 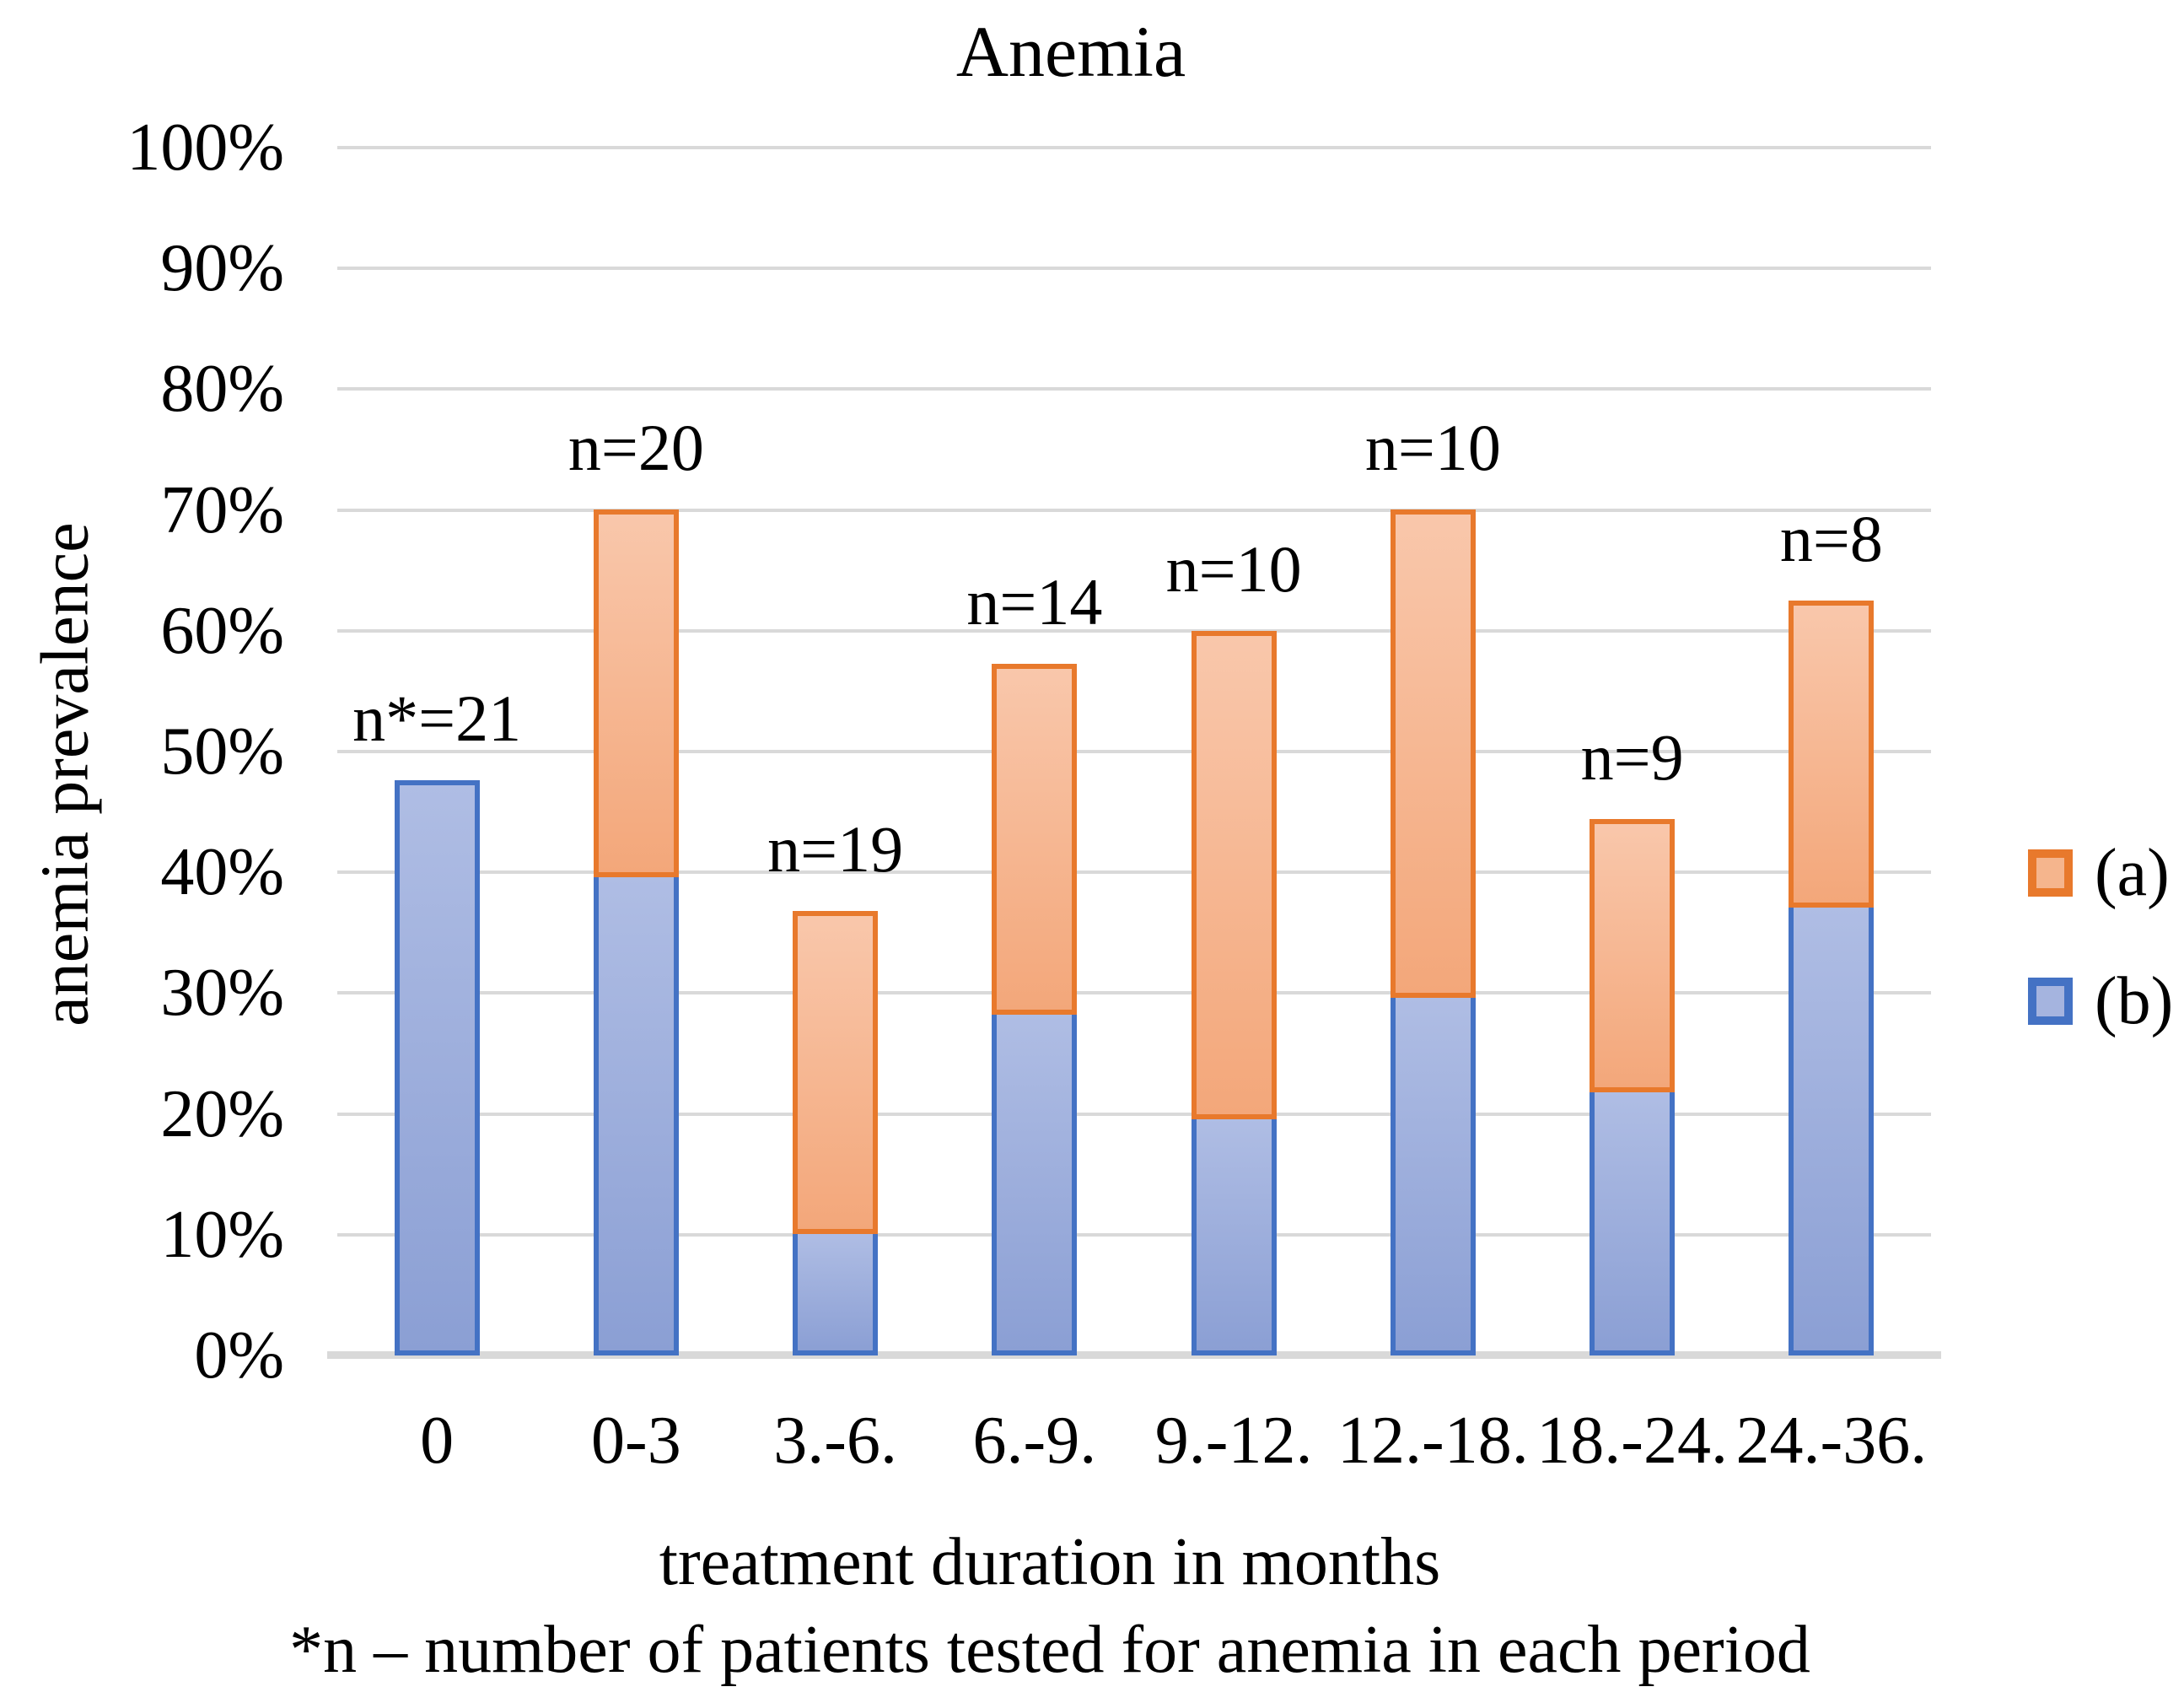 What do you see at coordinates (205, 147) in the screenshot?
I see `y-tick-label: 100%` at bounding box center [205, 147].